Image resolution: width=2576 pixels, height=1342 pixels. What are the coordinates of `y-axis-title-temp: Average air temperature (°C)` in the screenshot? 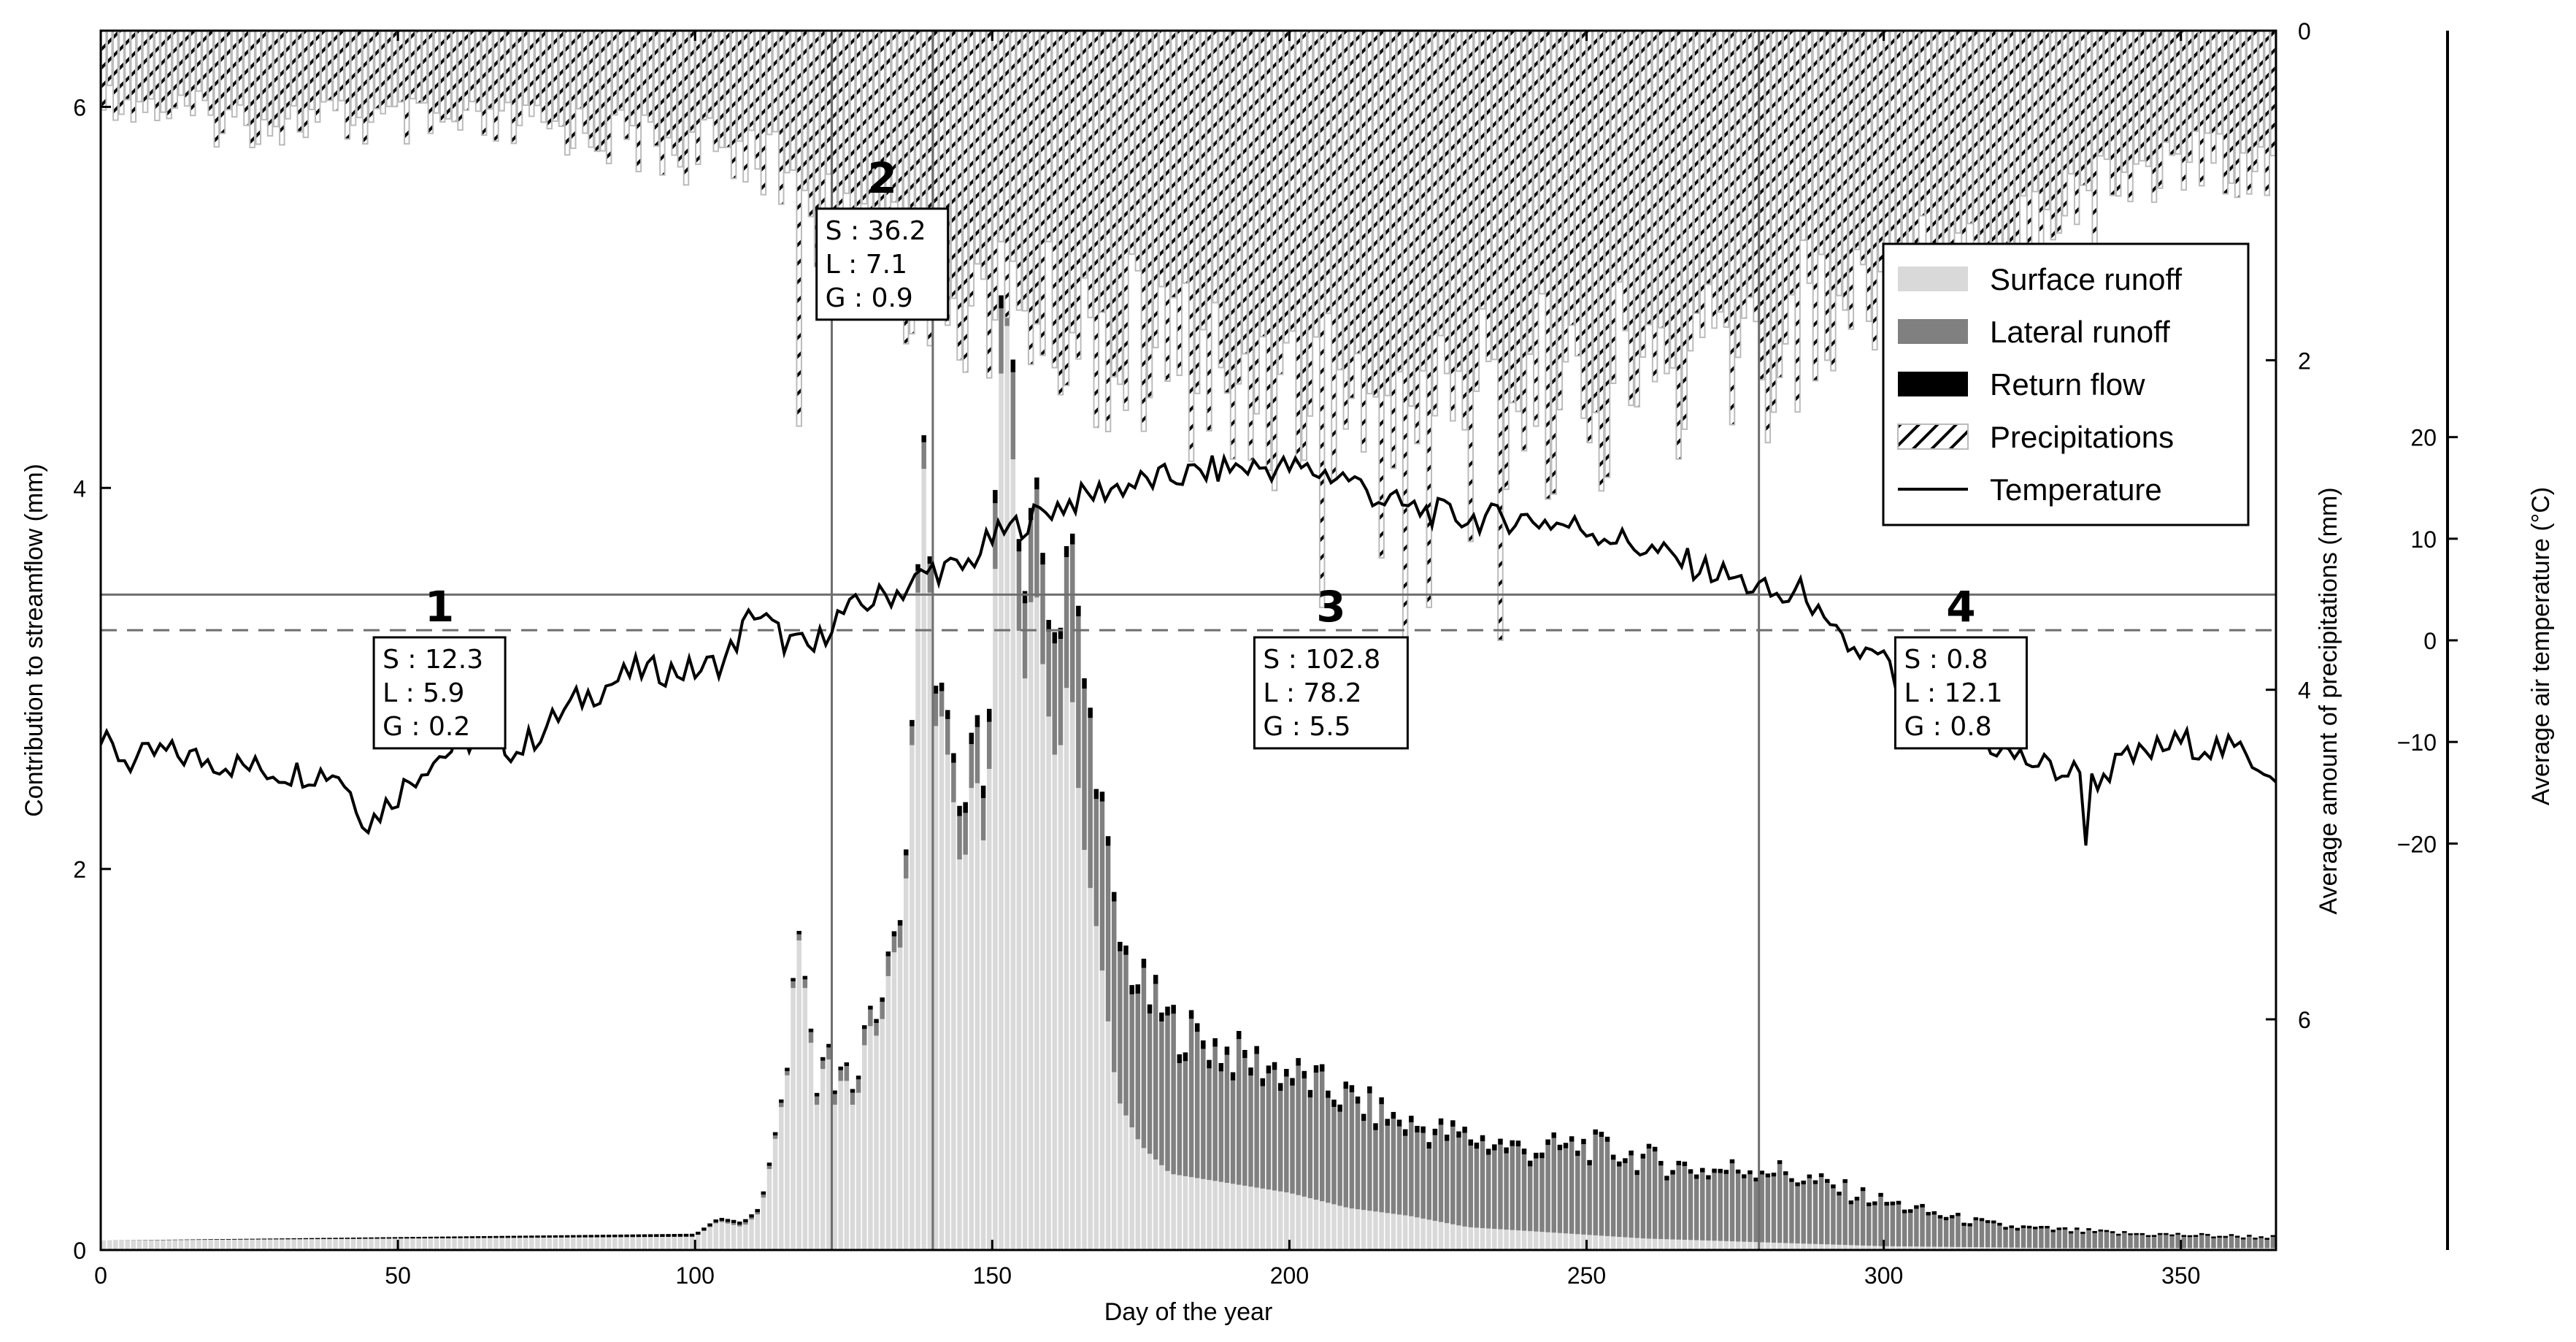 It's located at (2541, 646).